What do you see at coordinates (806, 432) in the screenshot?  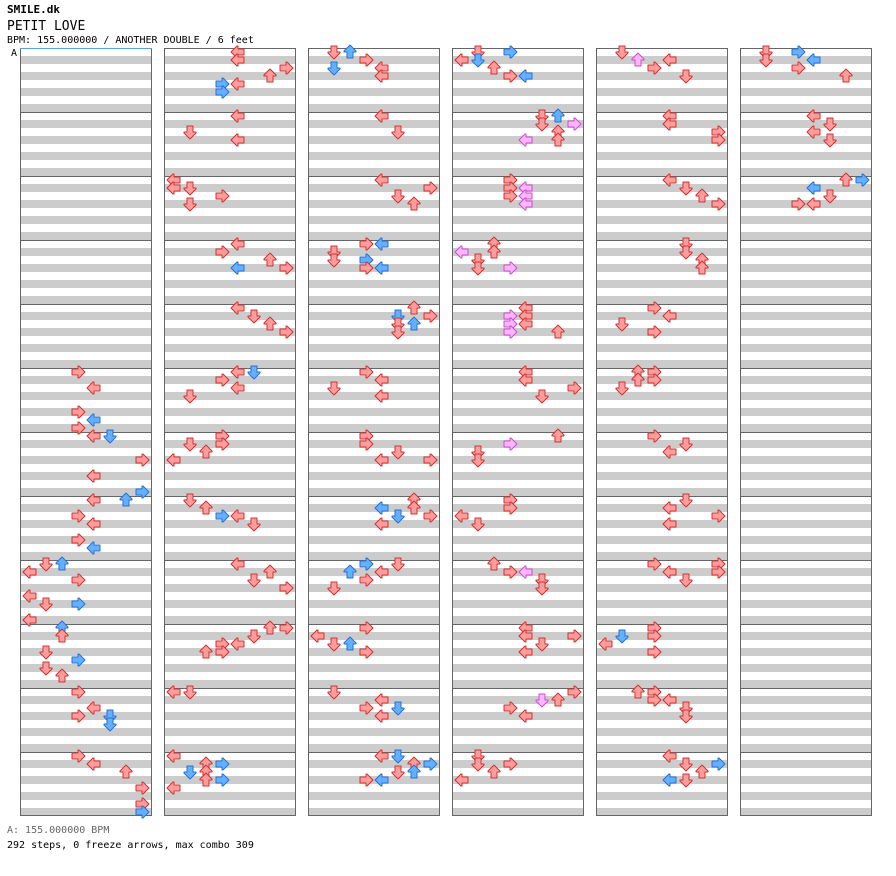 I see `column-border` at bounding box center [806, 432].